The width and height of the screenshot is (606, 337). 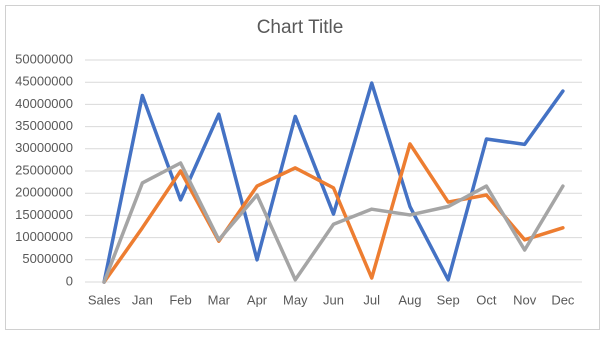 What do you see at coordinates (142, 299) in the screenshot?
I see `x-tick-label: Jan` at bounding box center [142, 299].